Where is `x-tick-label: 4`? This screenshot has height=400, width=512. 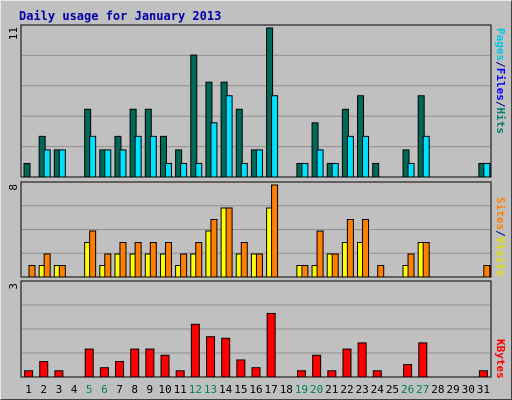
x-tick-label: 4 is located at coordinates (74, 389).